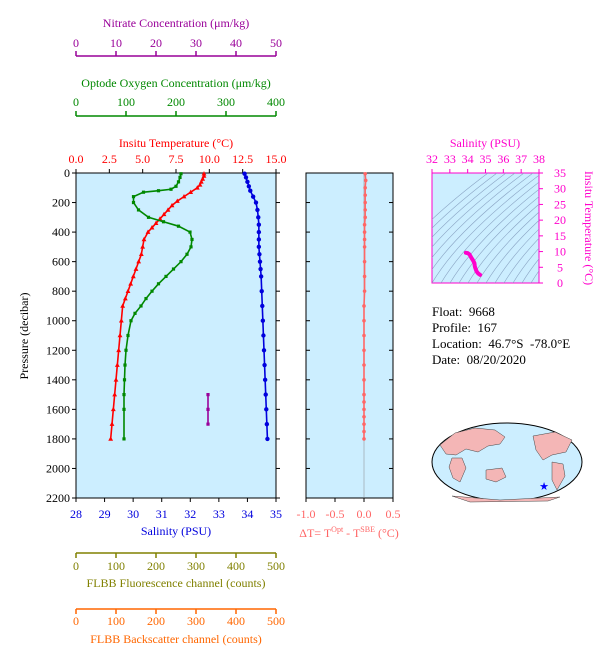  Describe the element at coordinates (507, 462) in the screenshot. I see `world-map: ★` at that location.